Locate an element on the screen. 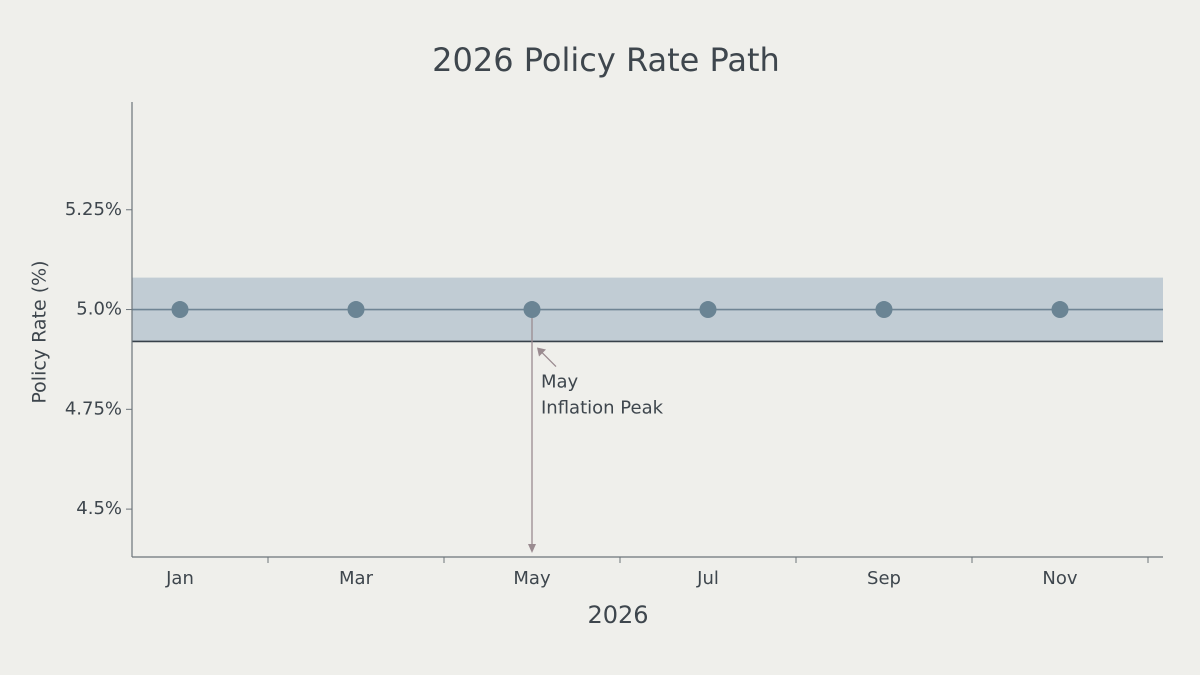  y-tick-label: 4.75% is located at coordinates (93, 408).